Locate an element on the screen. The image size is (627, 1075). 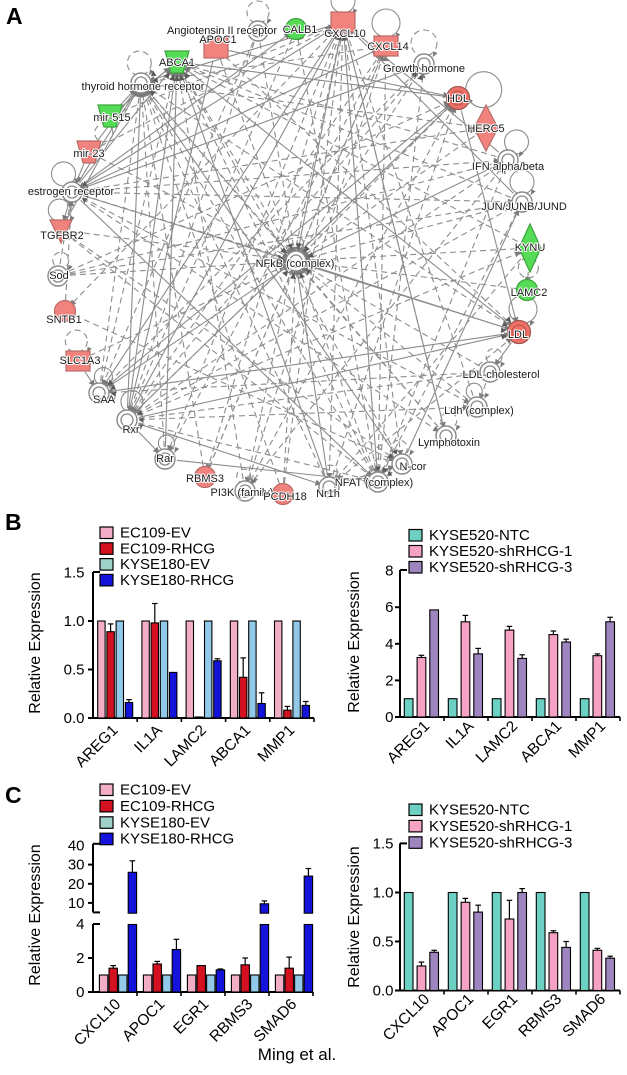
svg-text: HERC5 is located at coordinates (485, 129).